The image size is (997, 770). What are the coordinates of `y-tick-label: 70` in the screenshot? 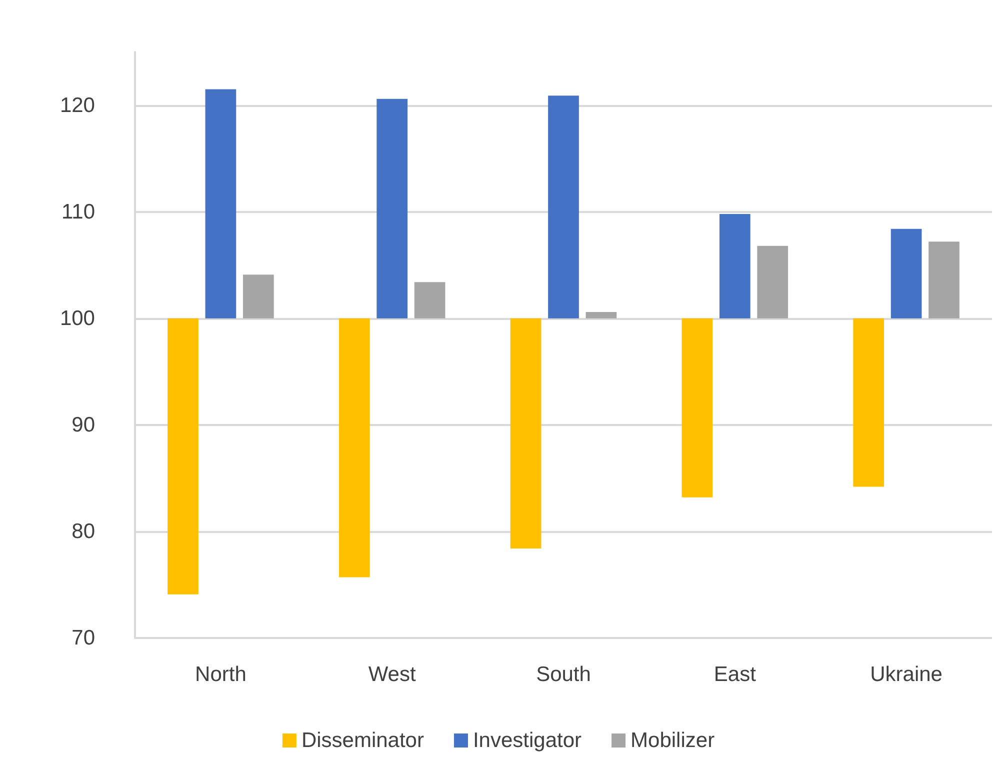 It's located at (83, 638).